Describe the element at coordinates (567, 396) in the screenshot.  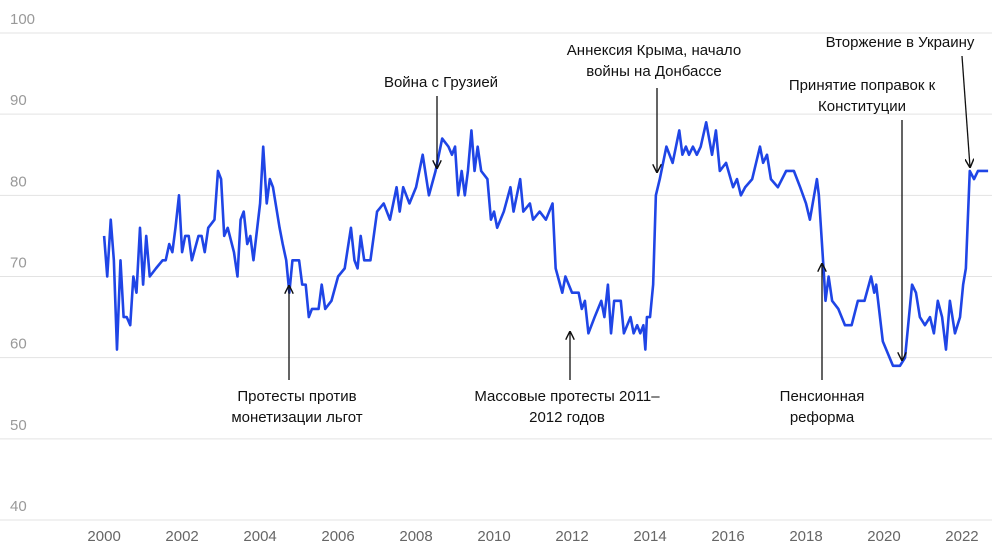
I see `annotation-text: Массовые протесты 2011–` at that location.